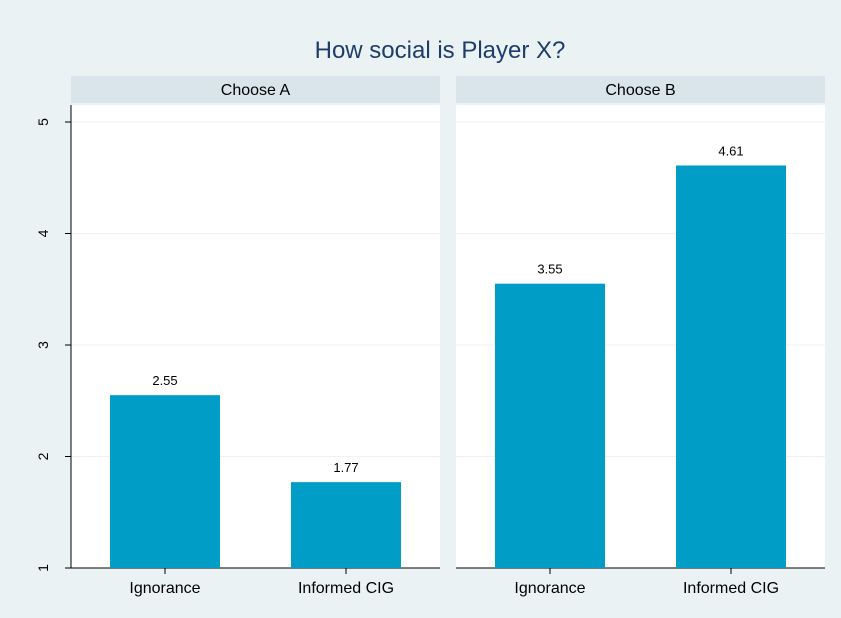 The height and width of the screenshot is (618, 841). I want to click on y-tick-label: 1, so click(43, 568).